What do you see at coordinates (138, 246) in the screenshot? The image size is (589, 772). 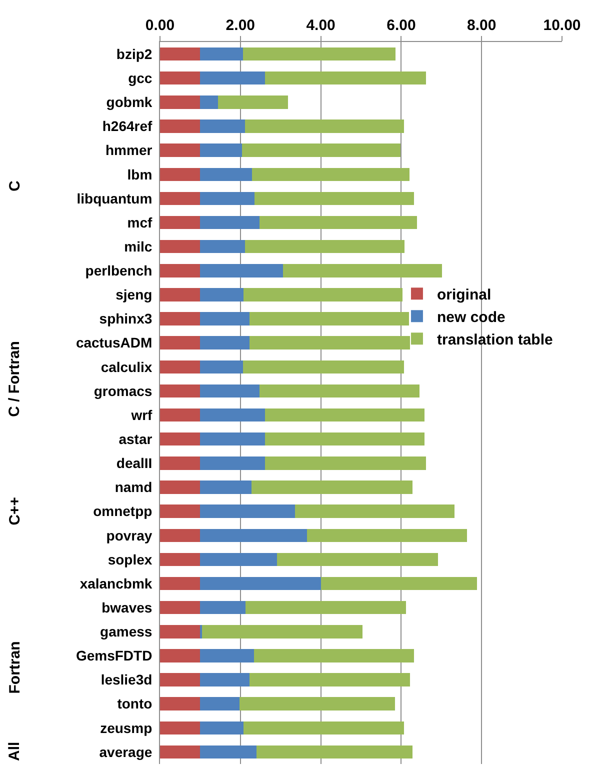 I see `y-tick-label: milc` at bounding box center [138, 246].